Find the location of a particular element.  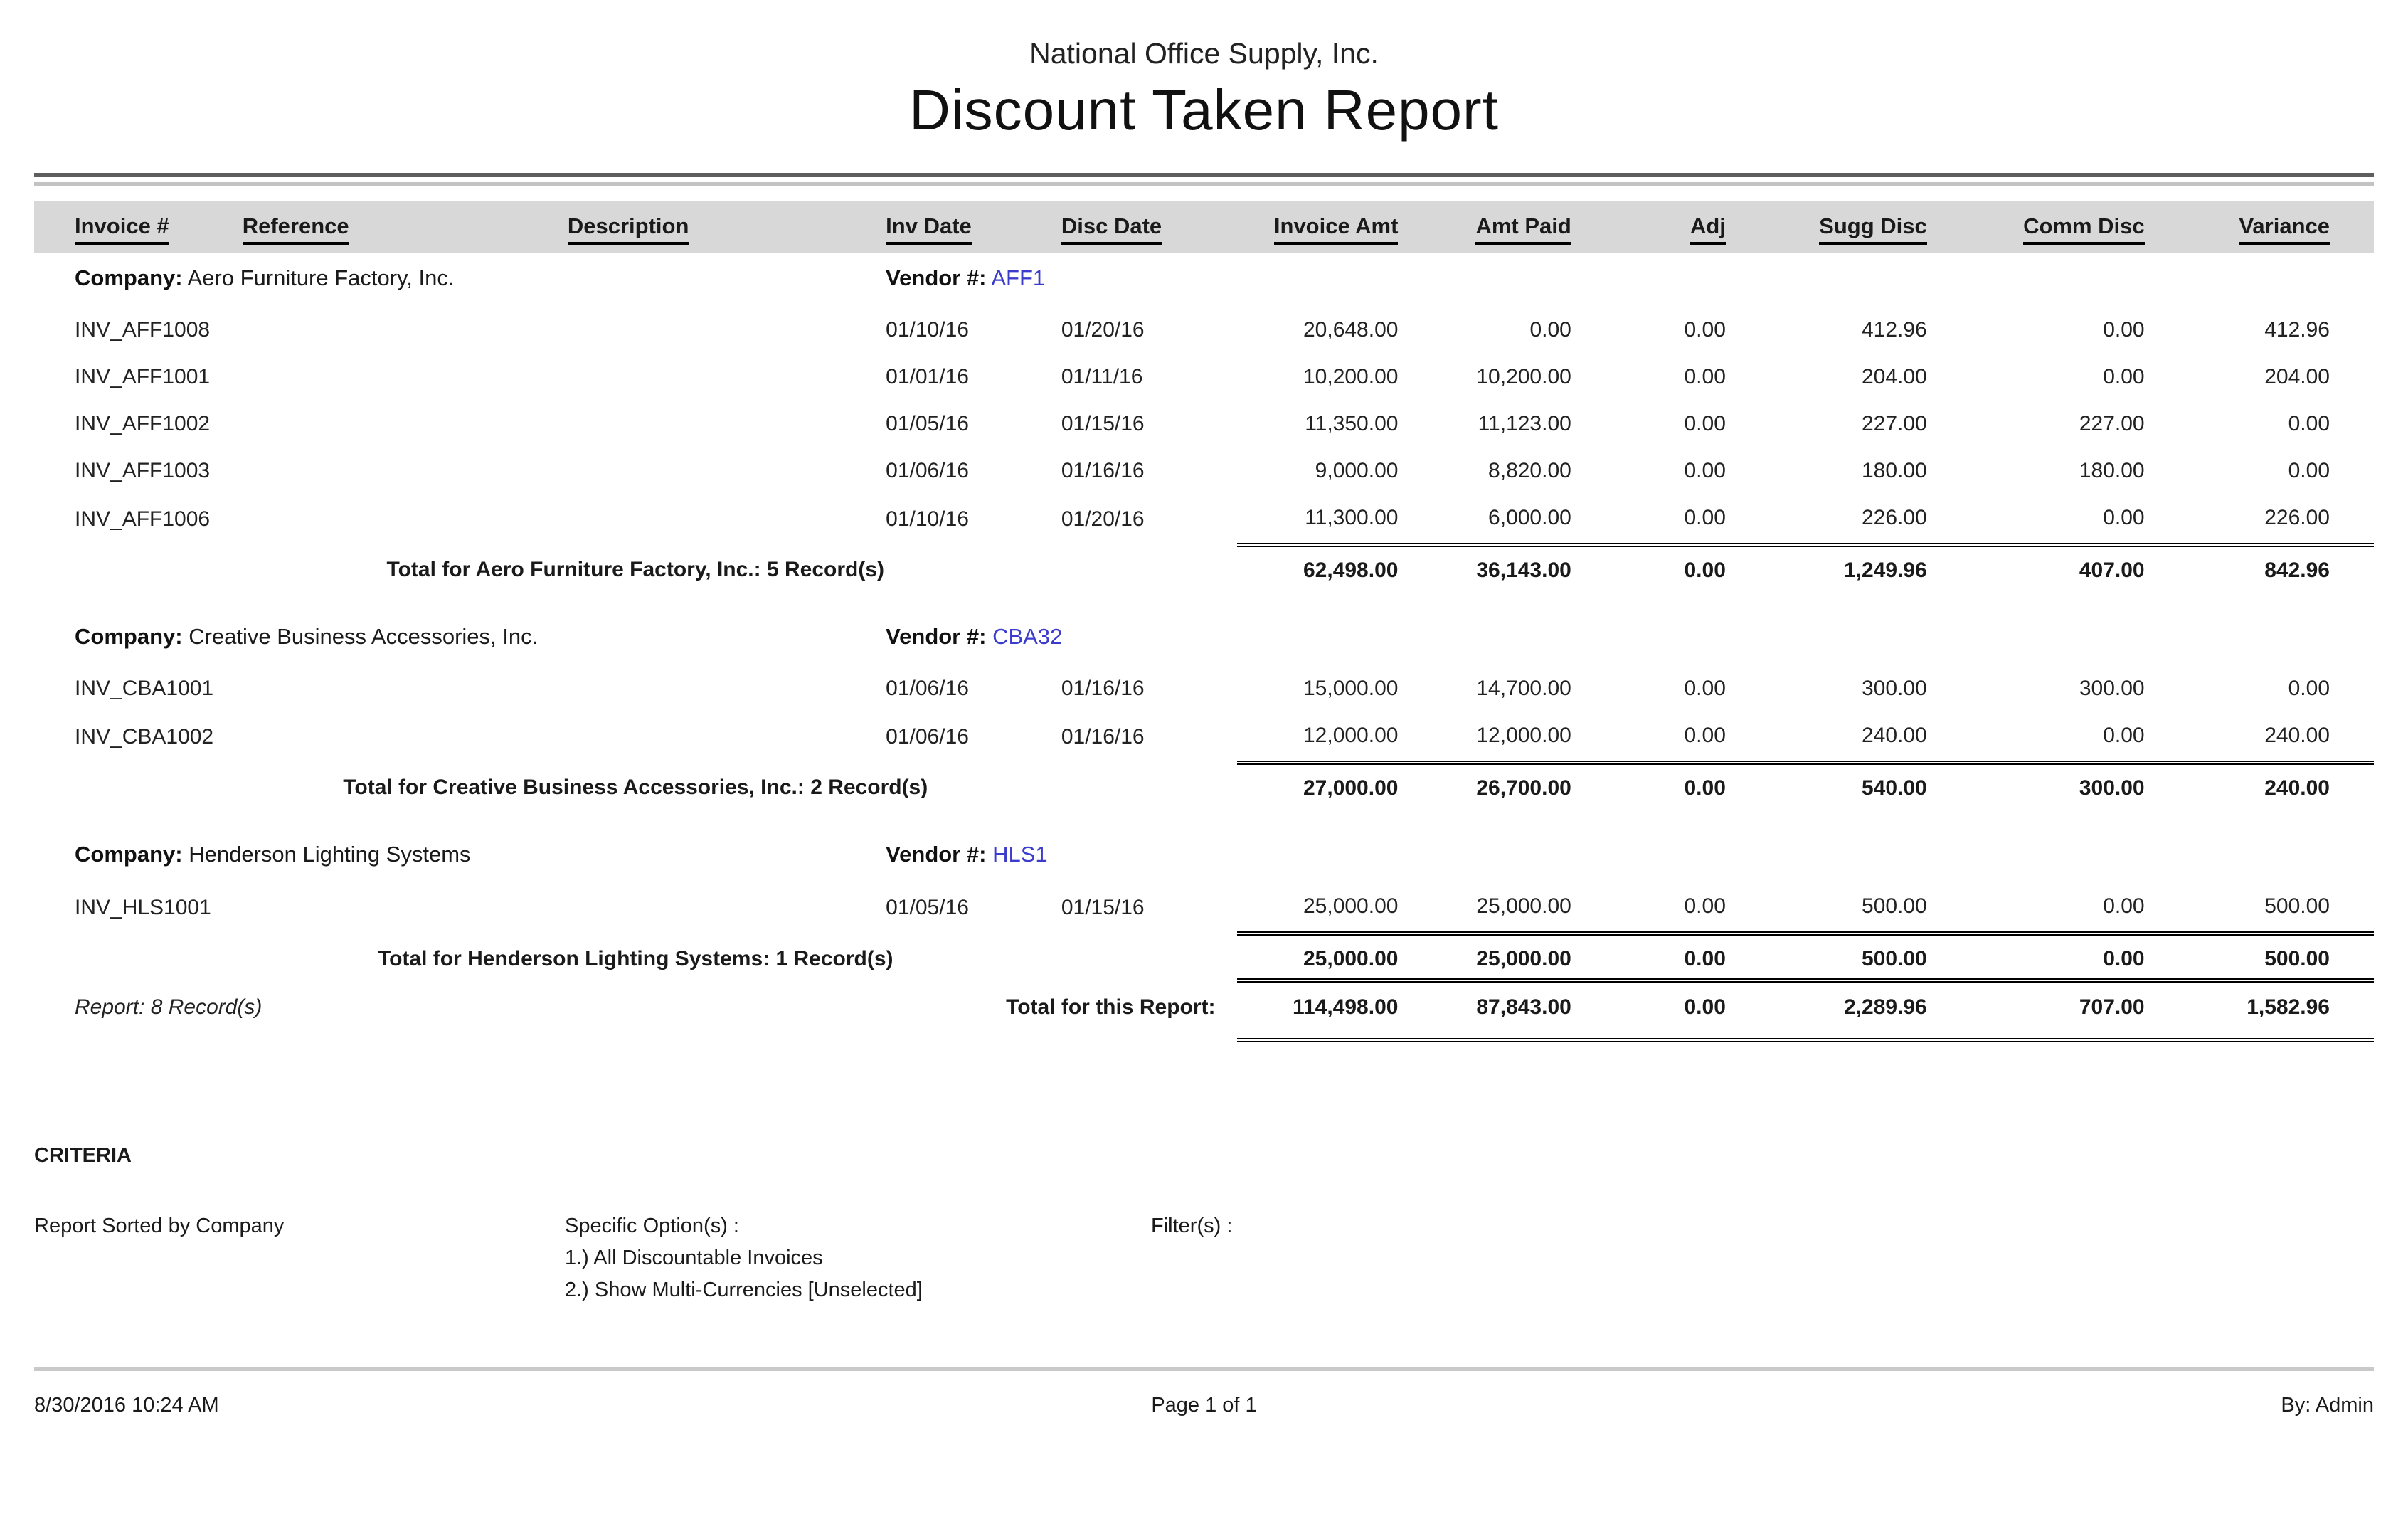

column-header-amt-paid: Amt Paid is located at coordinates (1484, 227).